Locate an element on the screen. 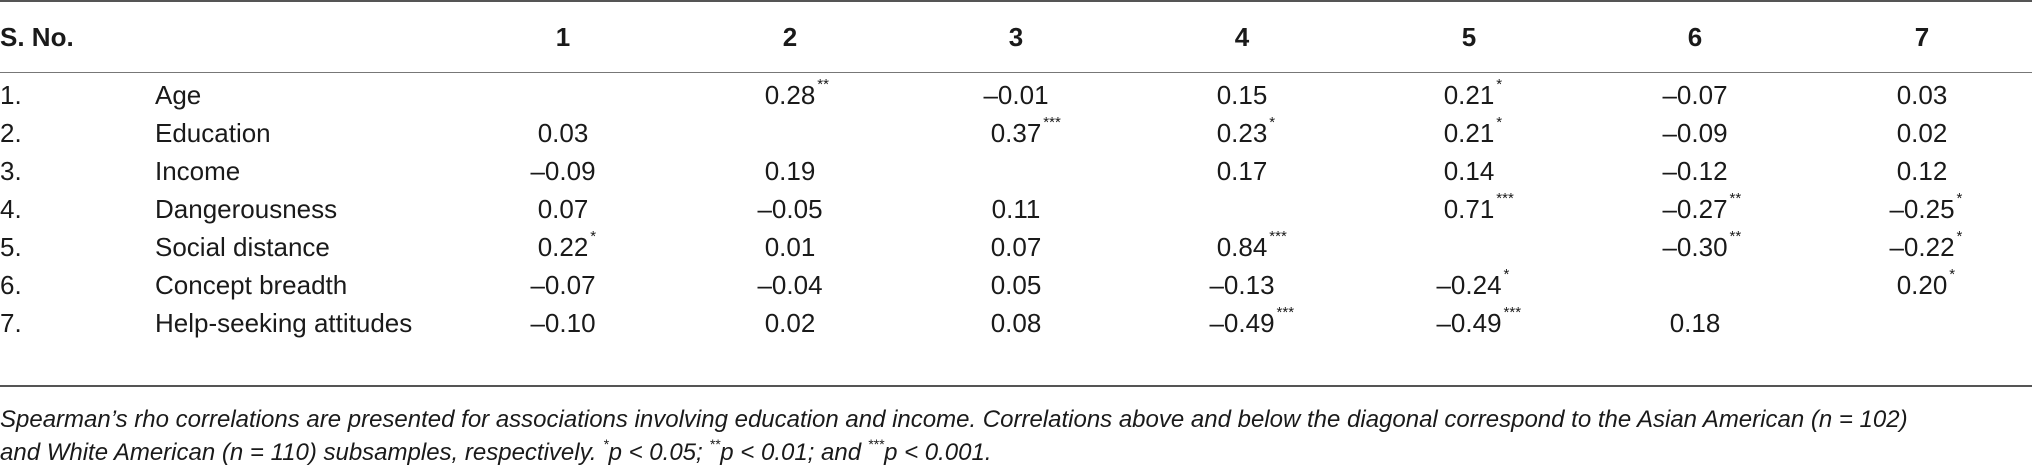 The width and height of the screenshot is (2032, 469). correlation-cell: 0.15 is located at coordinates (1242, 95).